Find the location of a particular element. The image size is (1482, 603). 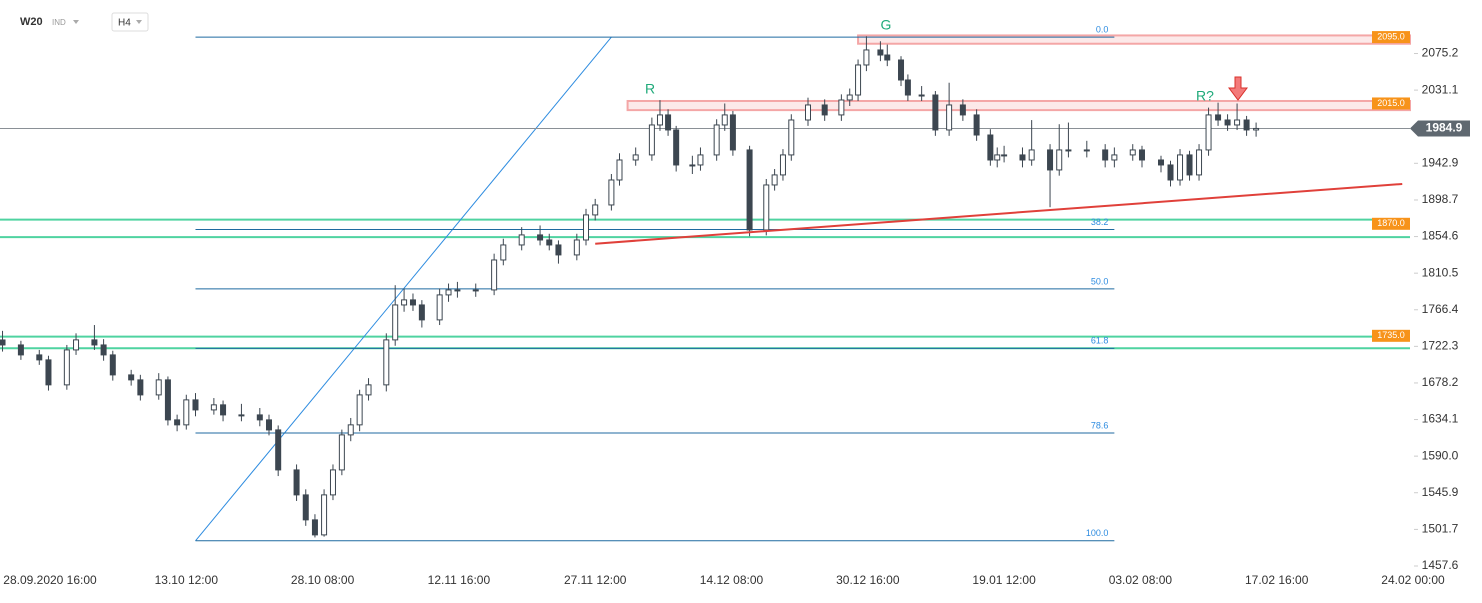

x-tick-label: 24.02 00:00 is located at coordinates (1413, 580).